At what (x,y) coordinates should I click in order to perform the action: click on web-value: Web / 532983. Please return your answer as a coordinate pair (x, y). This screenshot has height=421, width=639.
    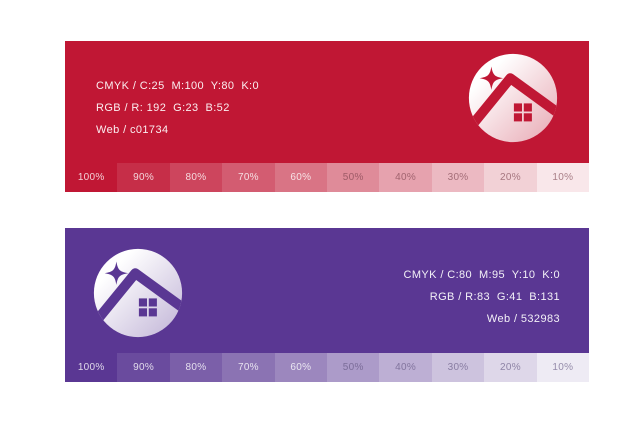
    Looking at the image, I should click on (523, 319).